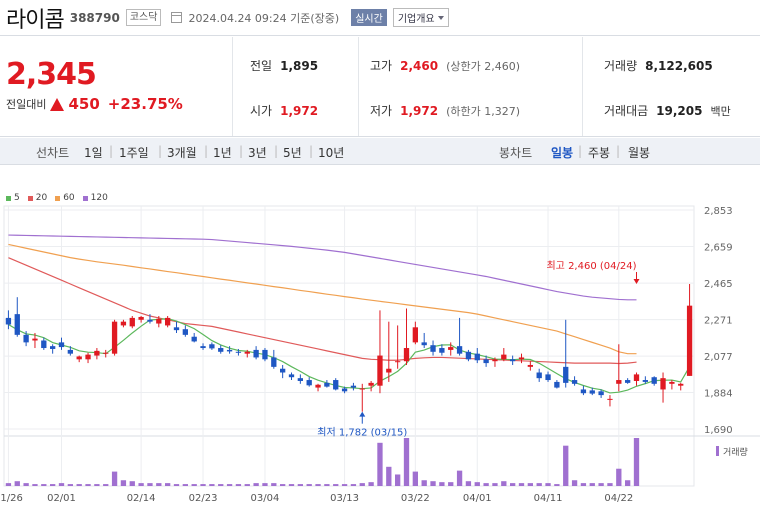 The height and width of the screenshot is (516, 760). Describe the element at coordinates (679, 111) in the screenshot. I see `amount-value: 19,205` at that location.